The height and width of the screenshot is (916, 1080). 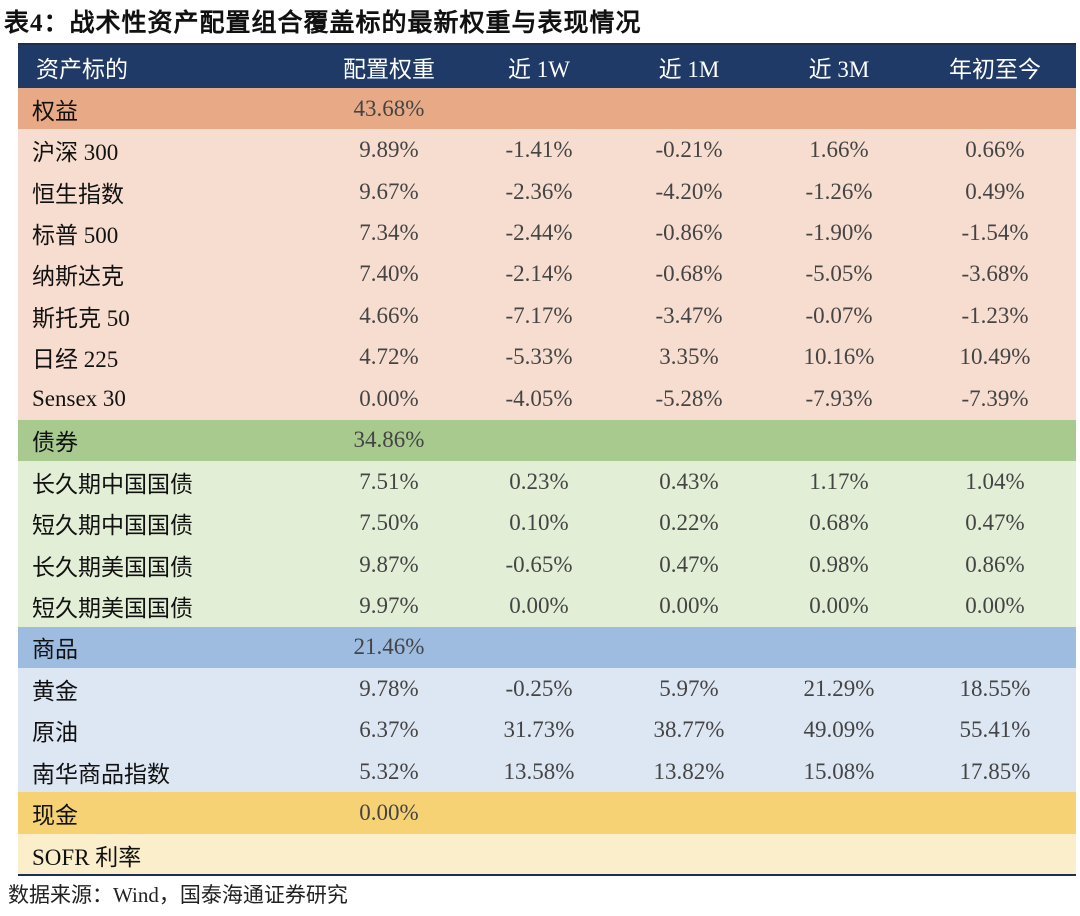 What do you see at coordinates (689, 357) in the screenshot?
I see `return-1m: 3.35%` at bounding box center [689, 357].